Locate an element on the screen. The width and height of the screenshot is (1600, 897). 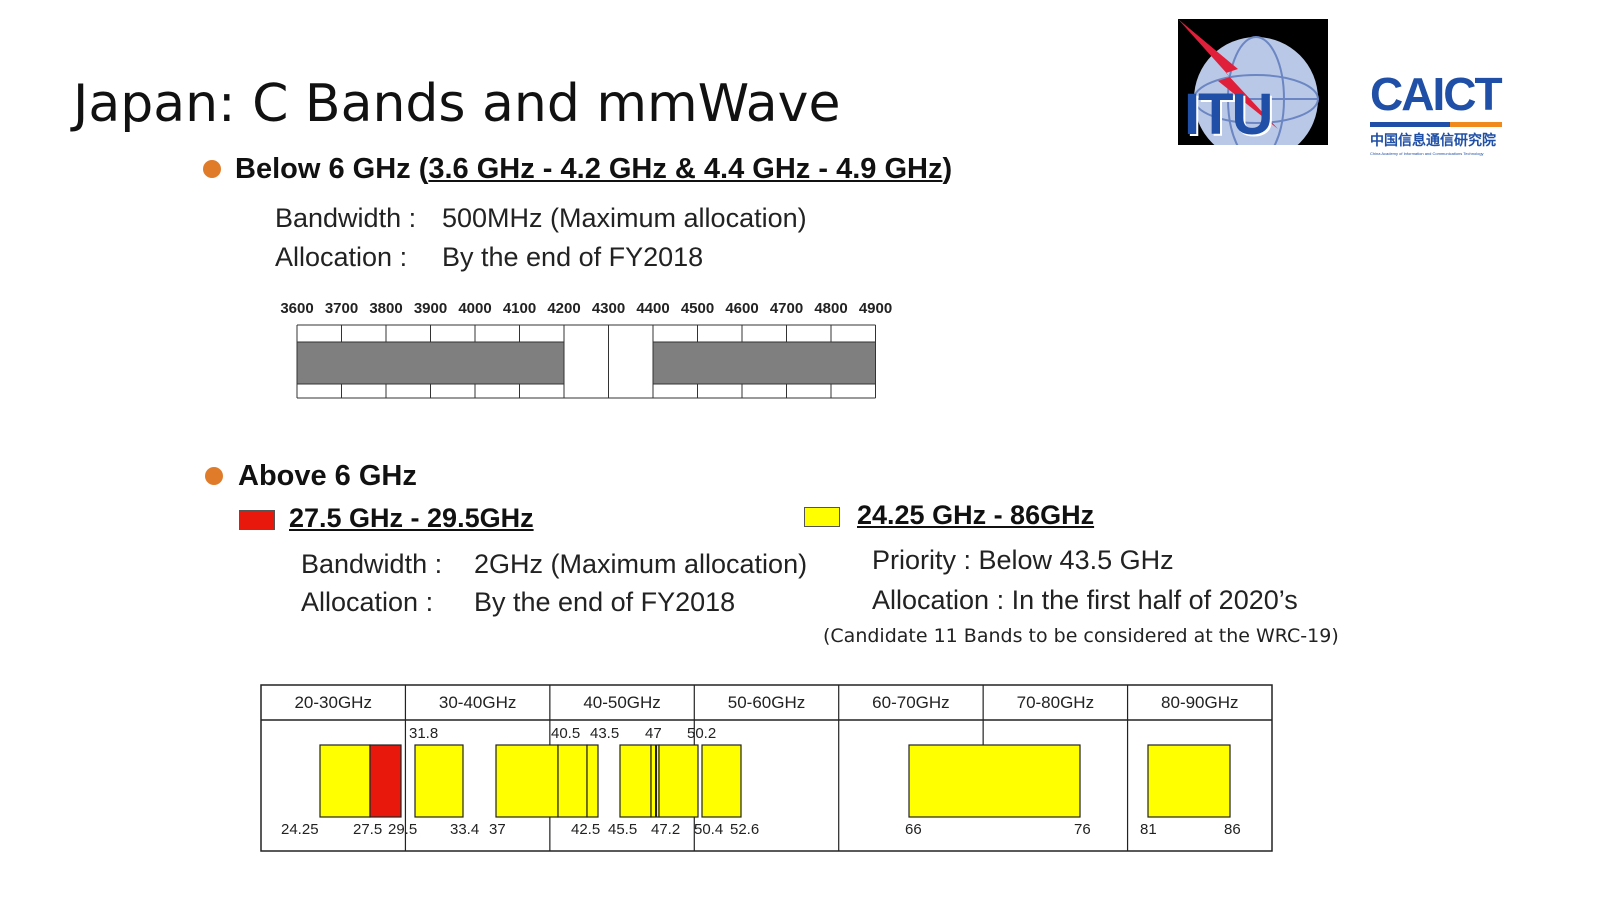
mm-header-cell: 20-30GHz is located at coordinates (333, 702).